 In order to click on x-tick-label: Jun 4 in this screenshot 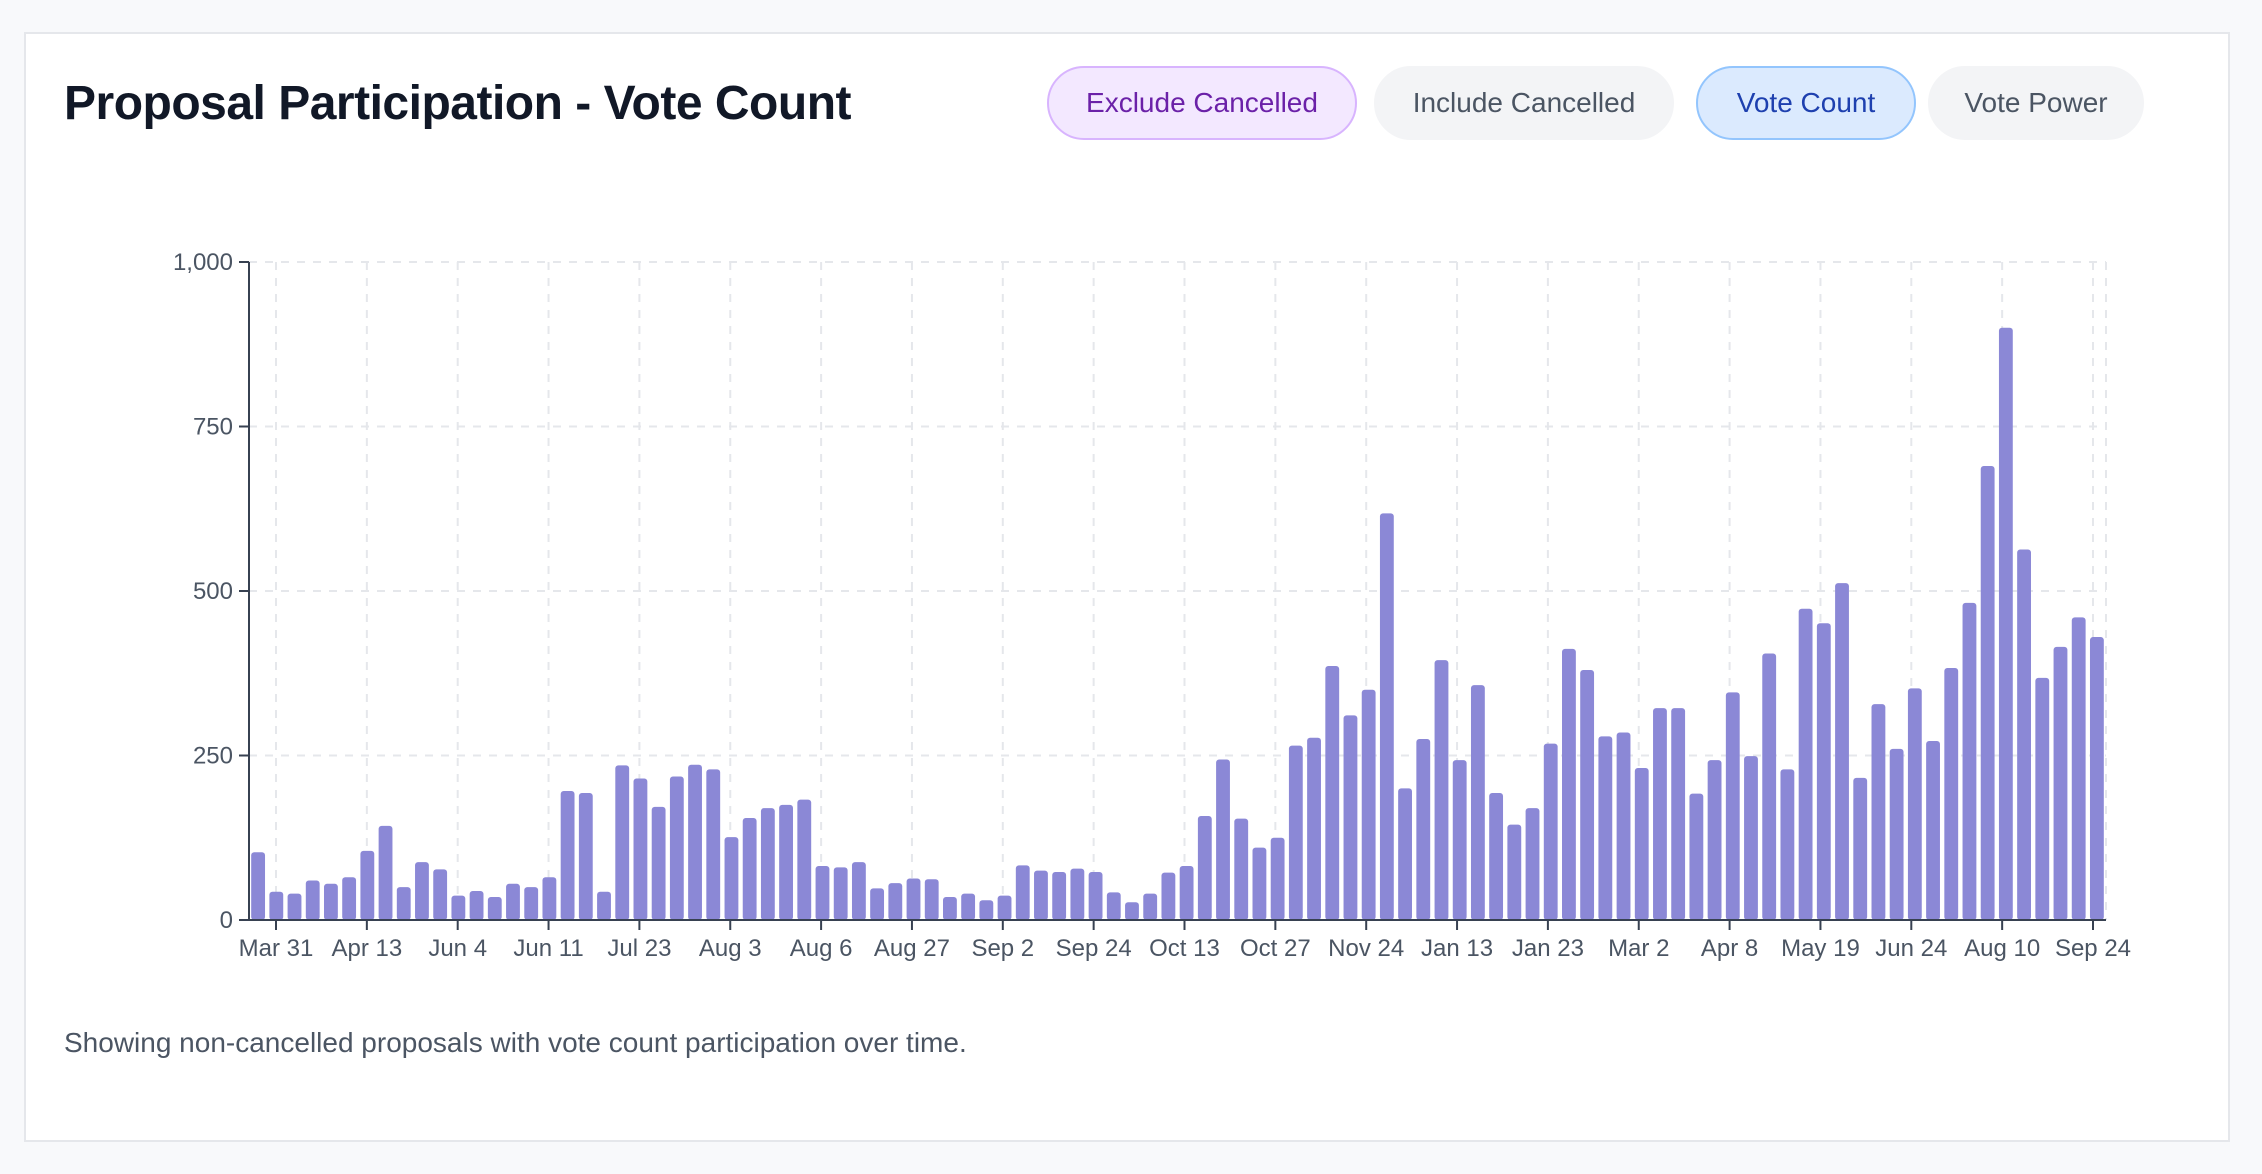, I will do `click(457, 948)`.